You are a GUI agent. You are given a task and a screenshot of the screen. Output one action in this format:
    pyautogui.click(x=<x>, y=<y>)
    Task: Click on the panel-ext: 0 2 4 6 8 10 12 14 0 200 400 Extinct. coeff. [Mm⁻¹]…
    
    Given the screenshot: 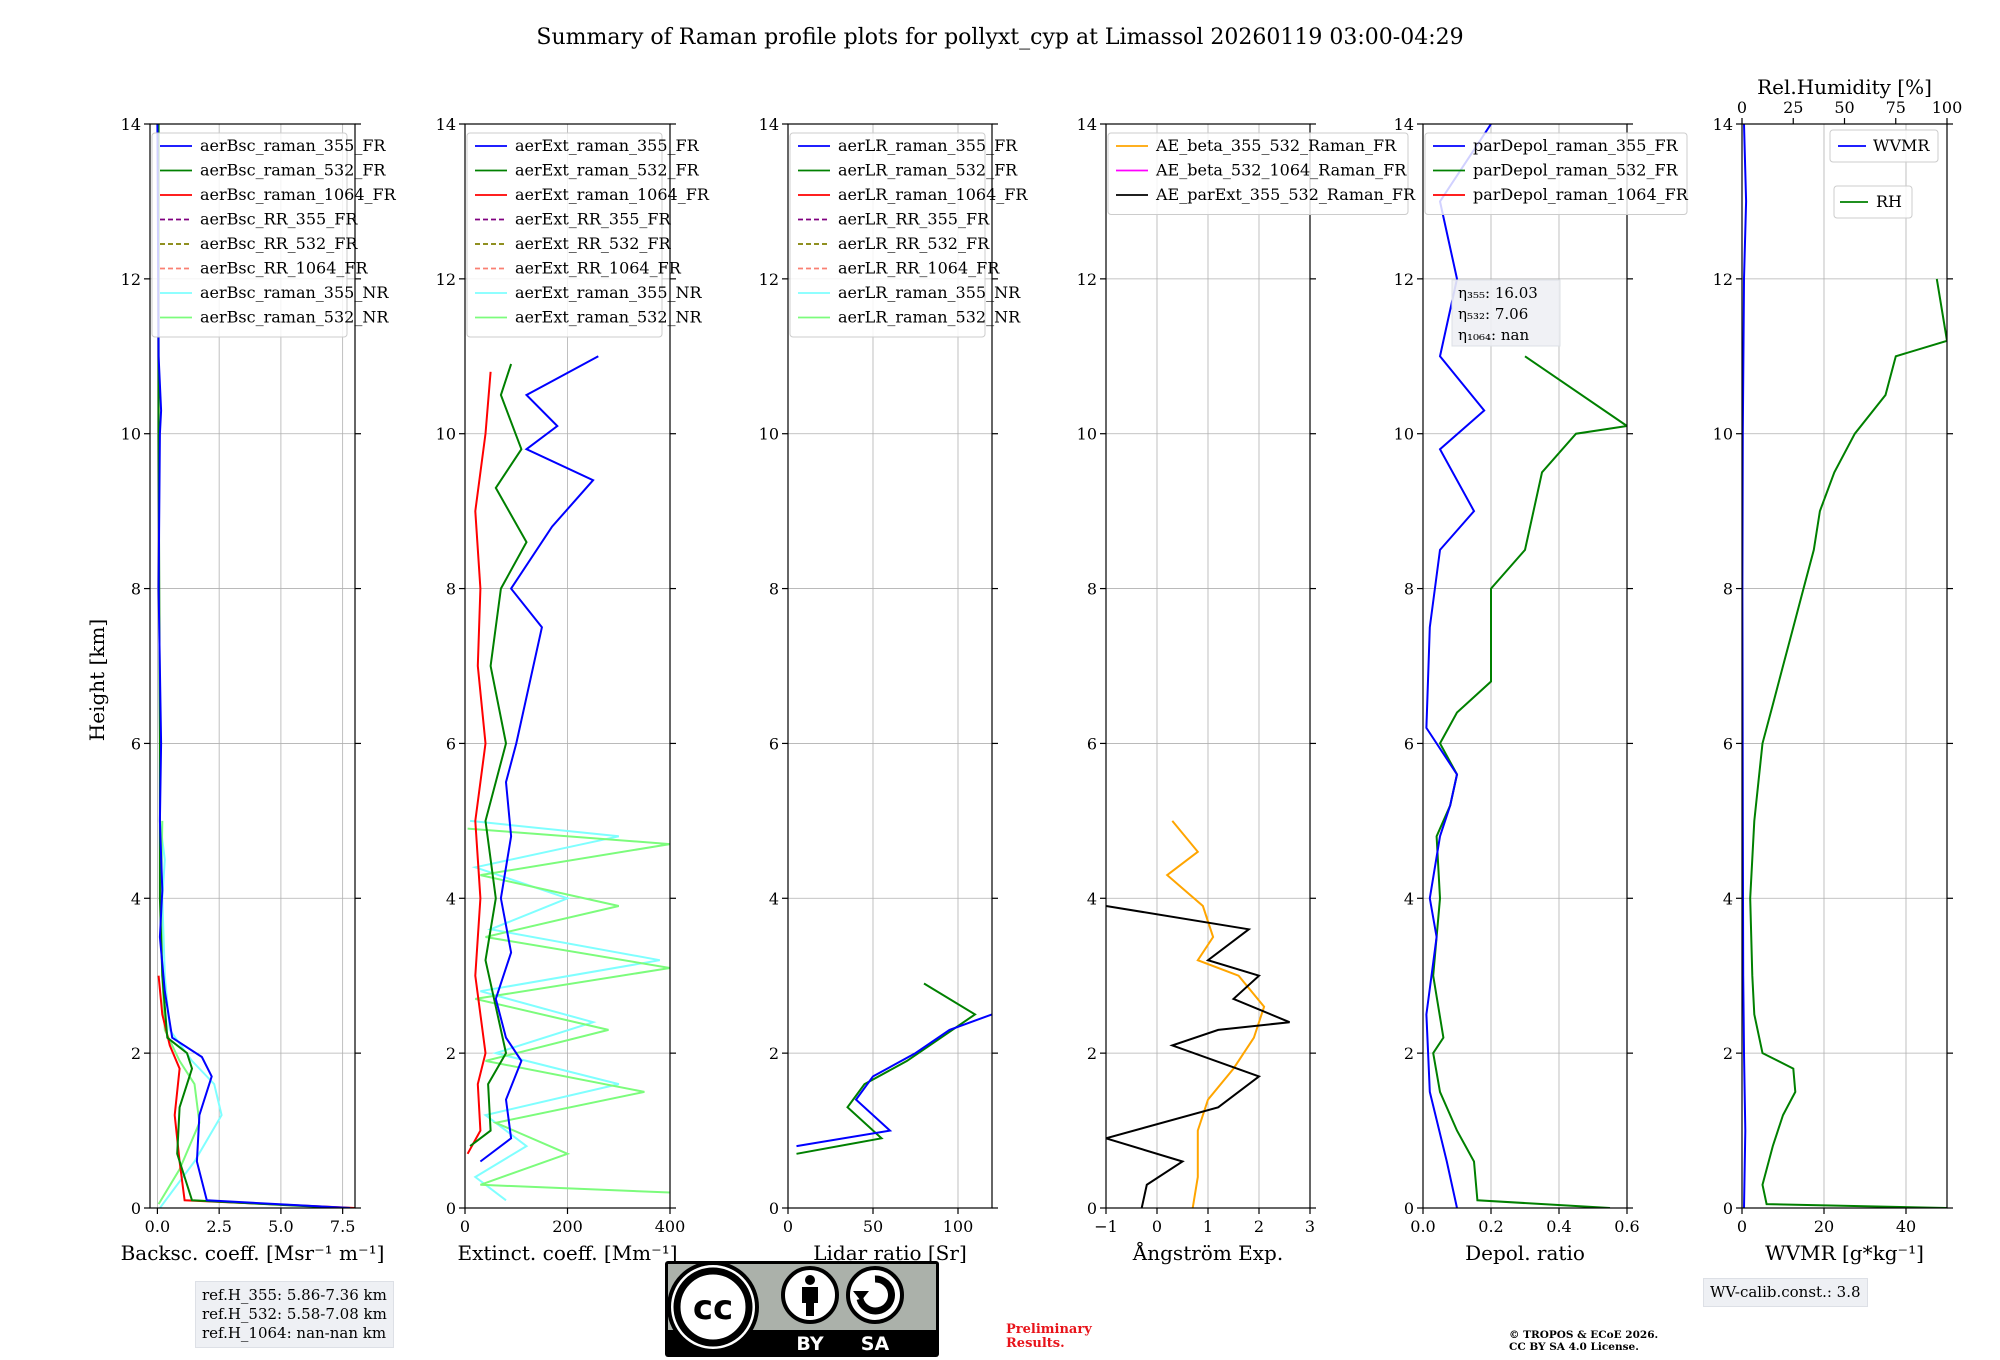 What is the action you would take?
    pyautogui.click(x=573, y=690)
    